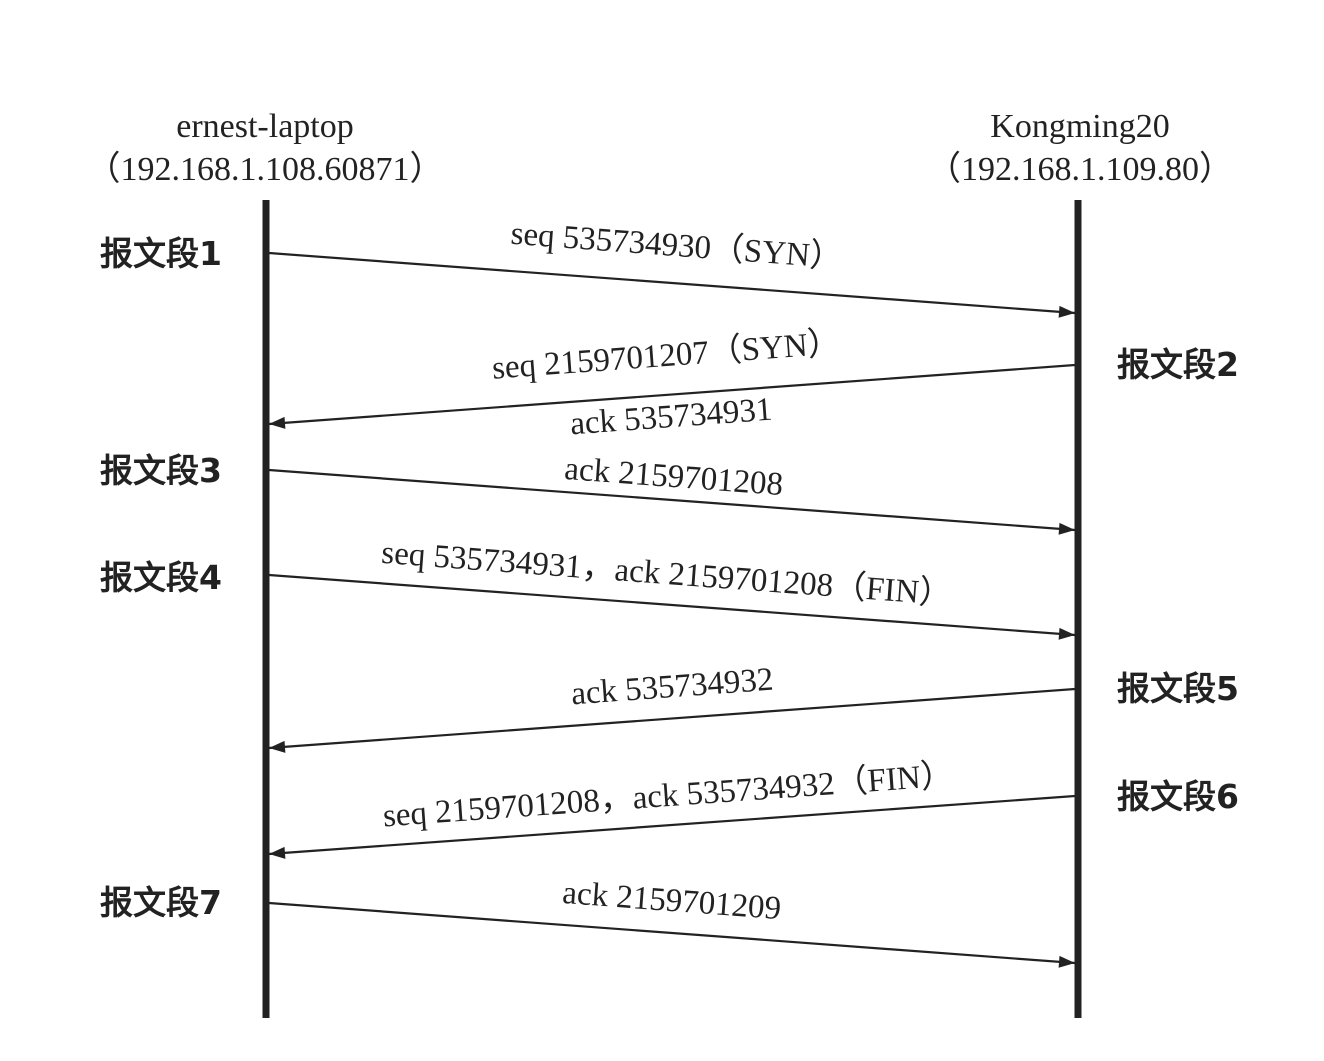 The image size is (1324, 1061). What do you see at coordinates (161, 902) in the screenshot?
I see `segment-label: 报文段7` at bounding box center [161, 902].